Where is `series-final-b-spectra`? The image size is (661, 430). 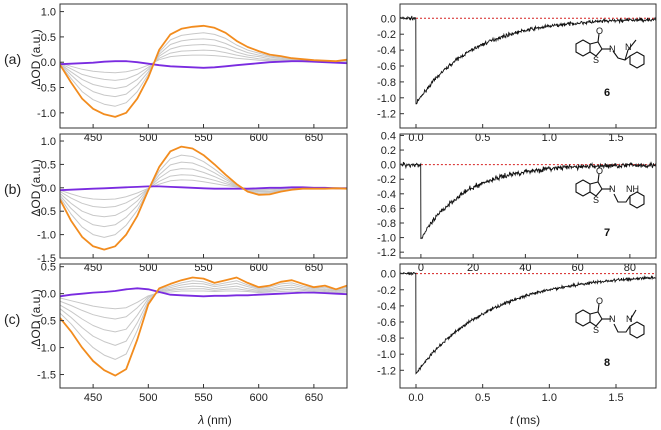
series-final-b-spectra is located at coordinates (203, 198).